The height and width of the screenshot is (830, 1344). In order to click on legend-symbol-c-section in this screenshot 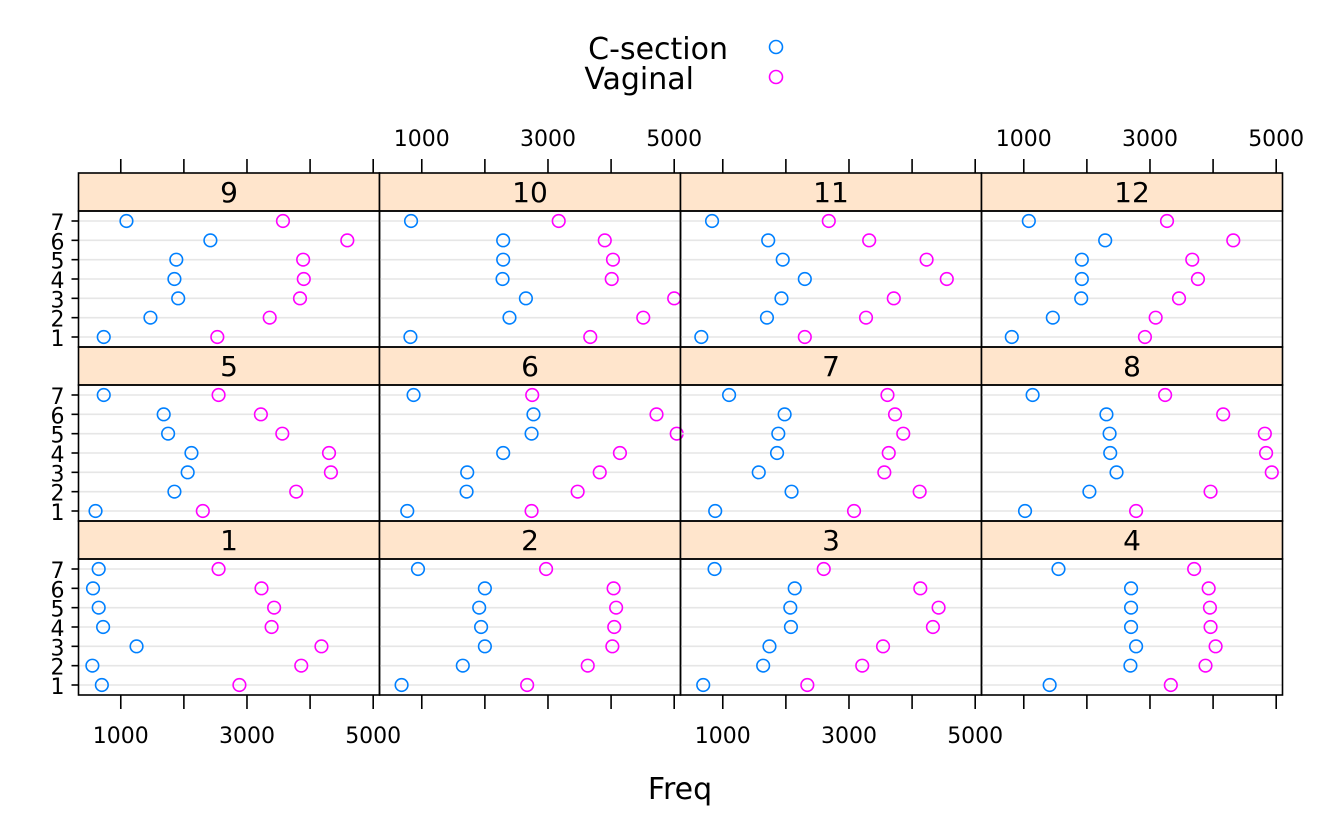, I will do `click(776, 47)`.